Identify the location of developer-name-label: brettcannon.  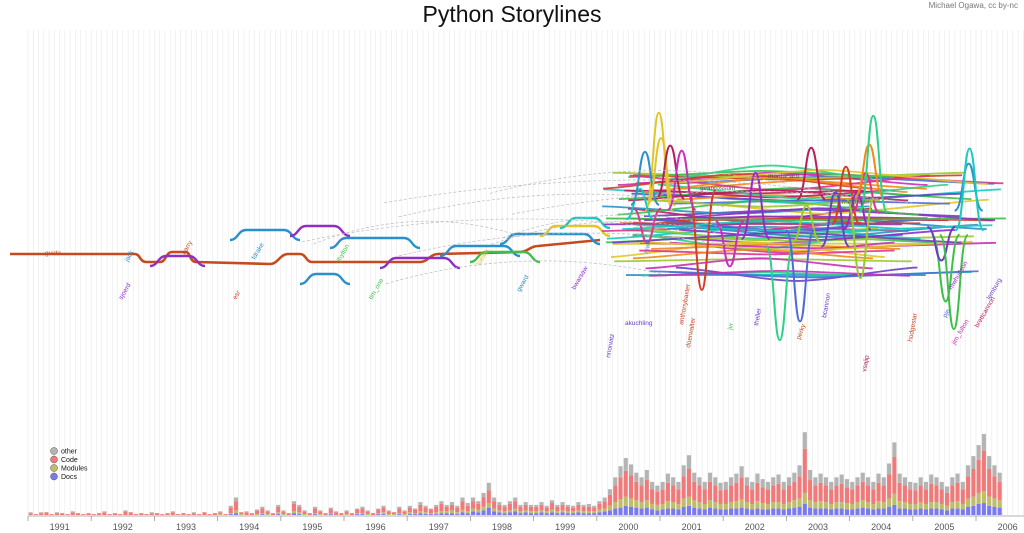
(985, 312).